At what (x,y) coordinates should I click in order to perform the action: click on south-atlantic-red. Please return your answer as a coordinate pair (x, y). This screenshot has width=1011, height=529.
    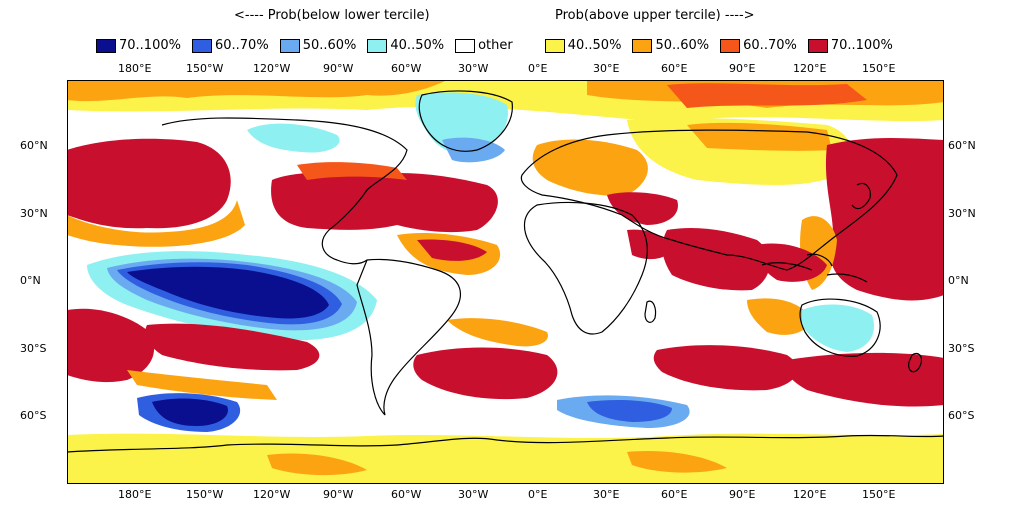
    Looking at the image, I should click on (485, 373).